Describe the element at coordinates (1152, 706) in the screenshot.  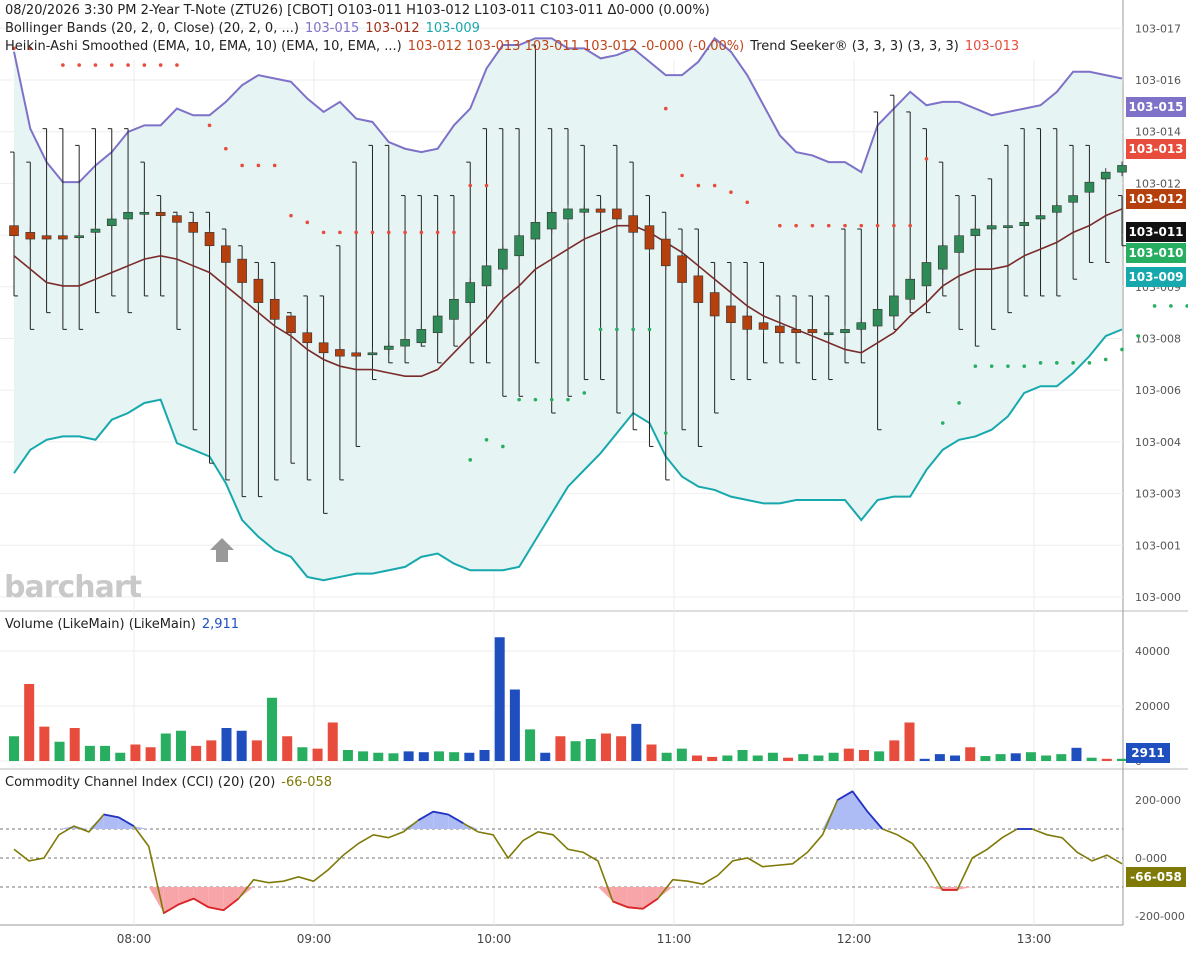
I see `volume-y-tick-label: 20000` at that location.